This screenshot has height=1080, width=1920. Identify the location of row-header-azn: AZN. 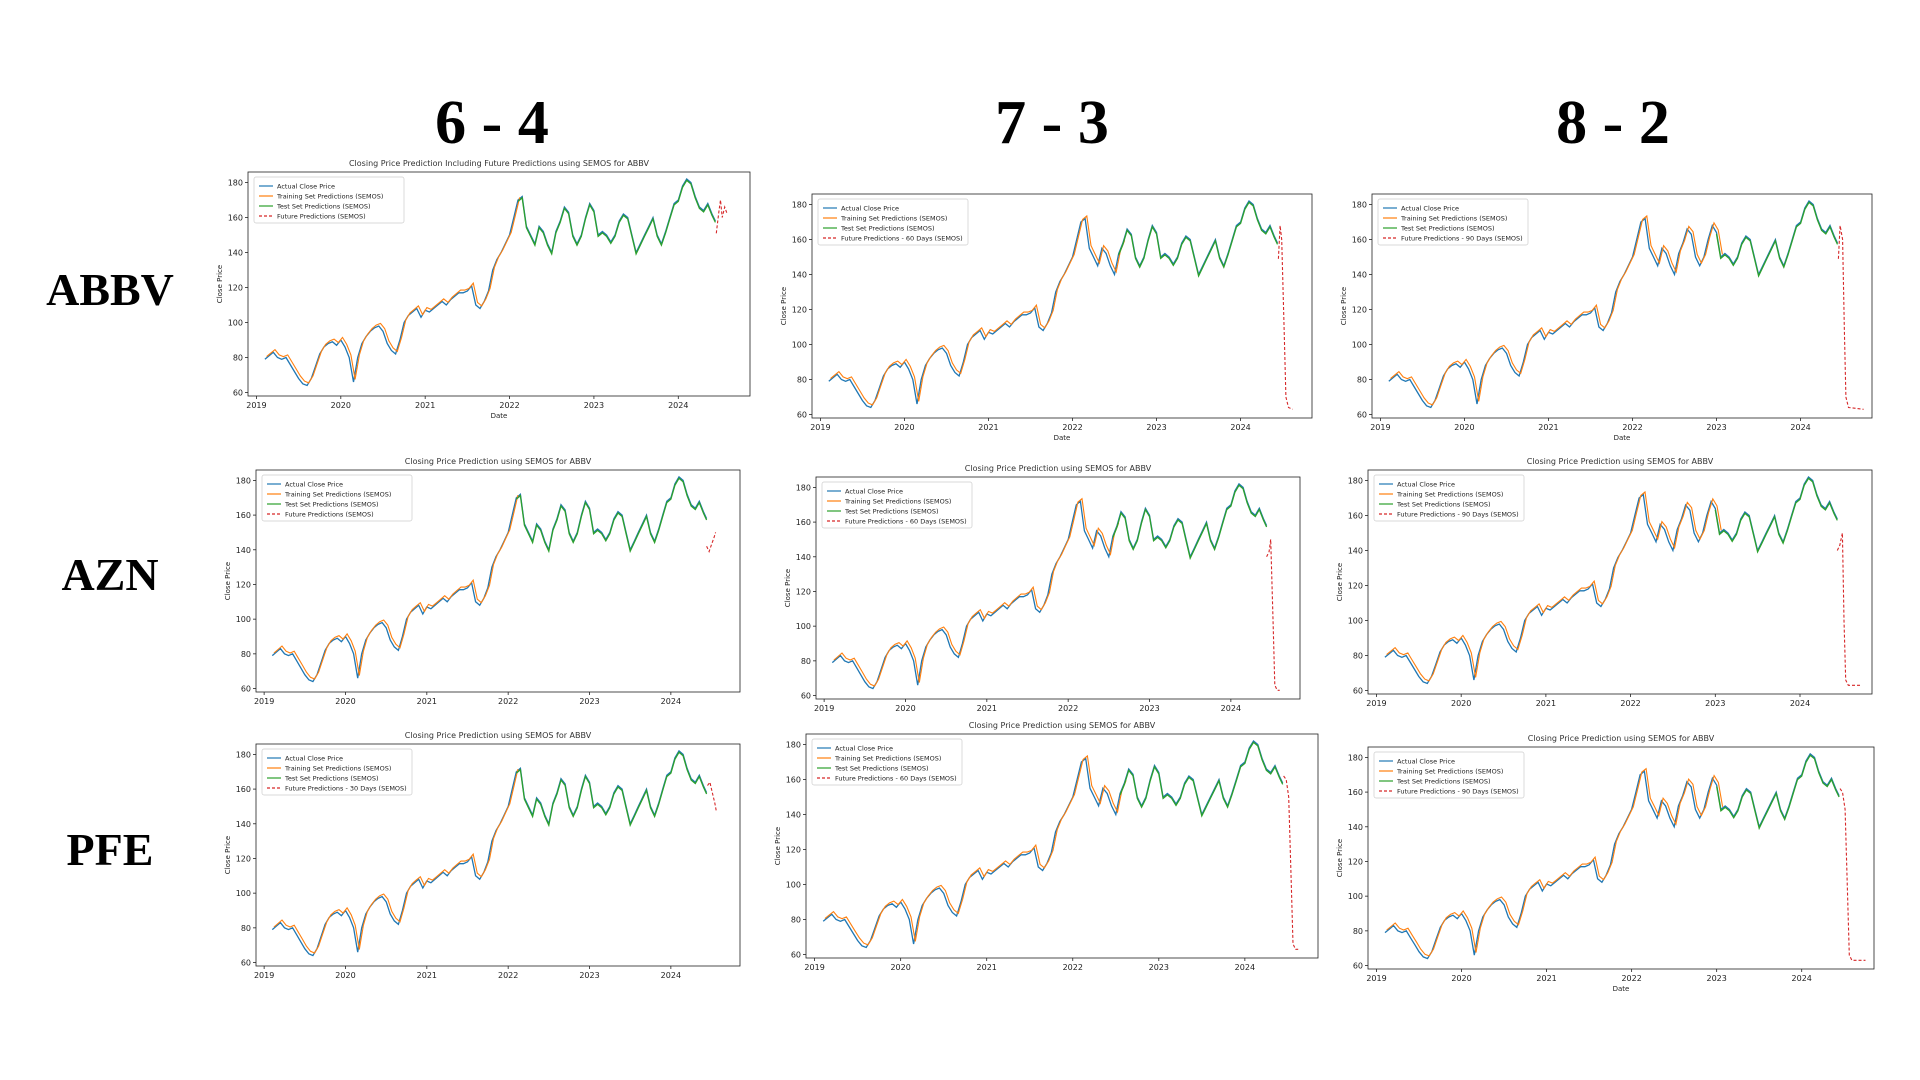
(110, 574).